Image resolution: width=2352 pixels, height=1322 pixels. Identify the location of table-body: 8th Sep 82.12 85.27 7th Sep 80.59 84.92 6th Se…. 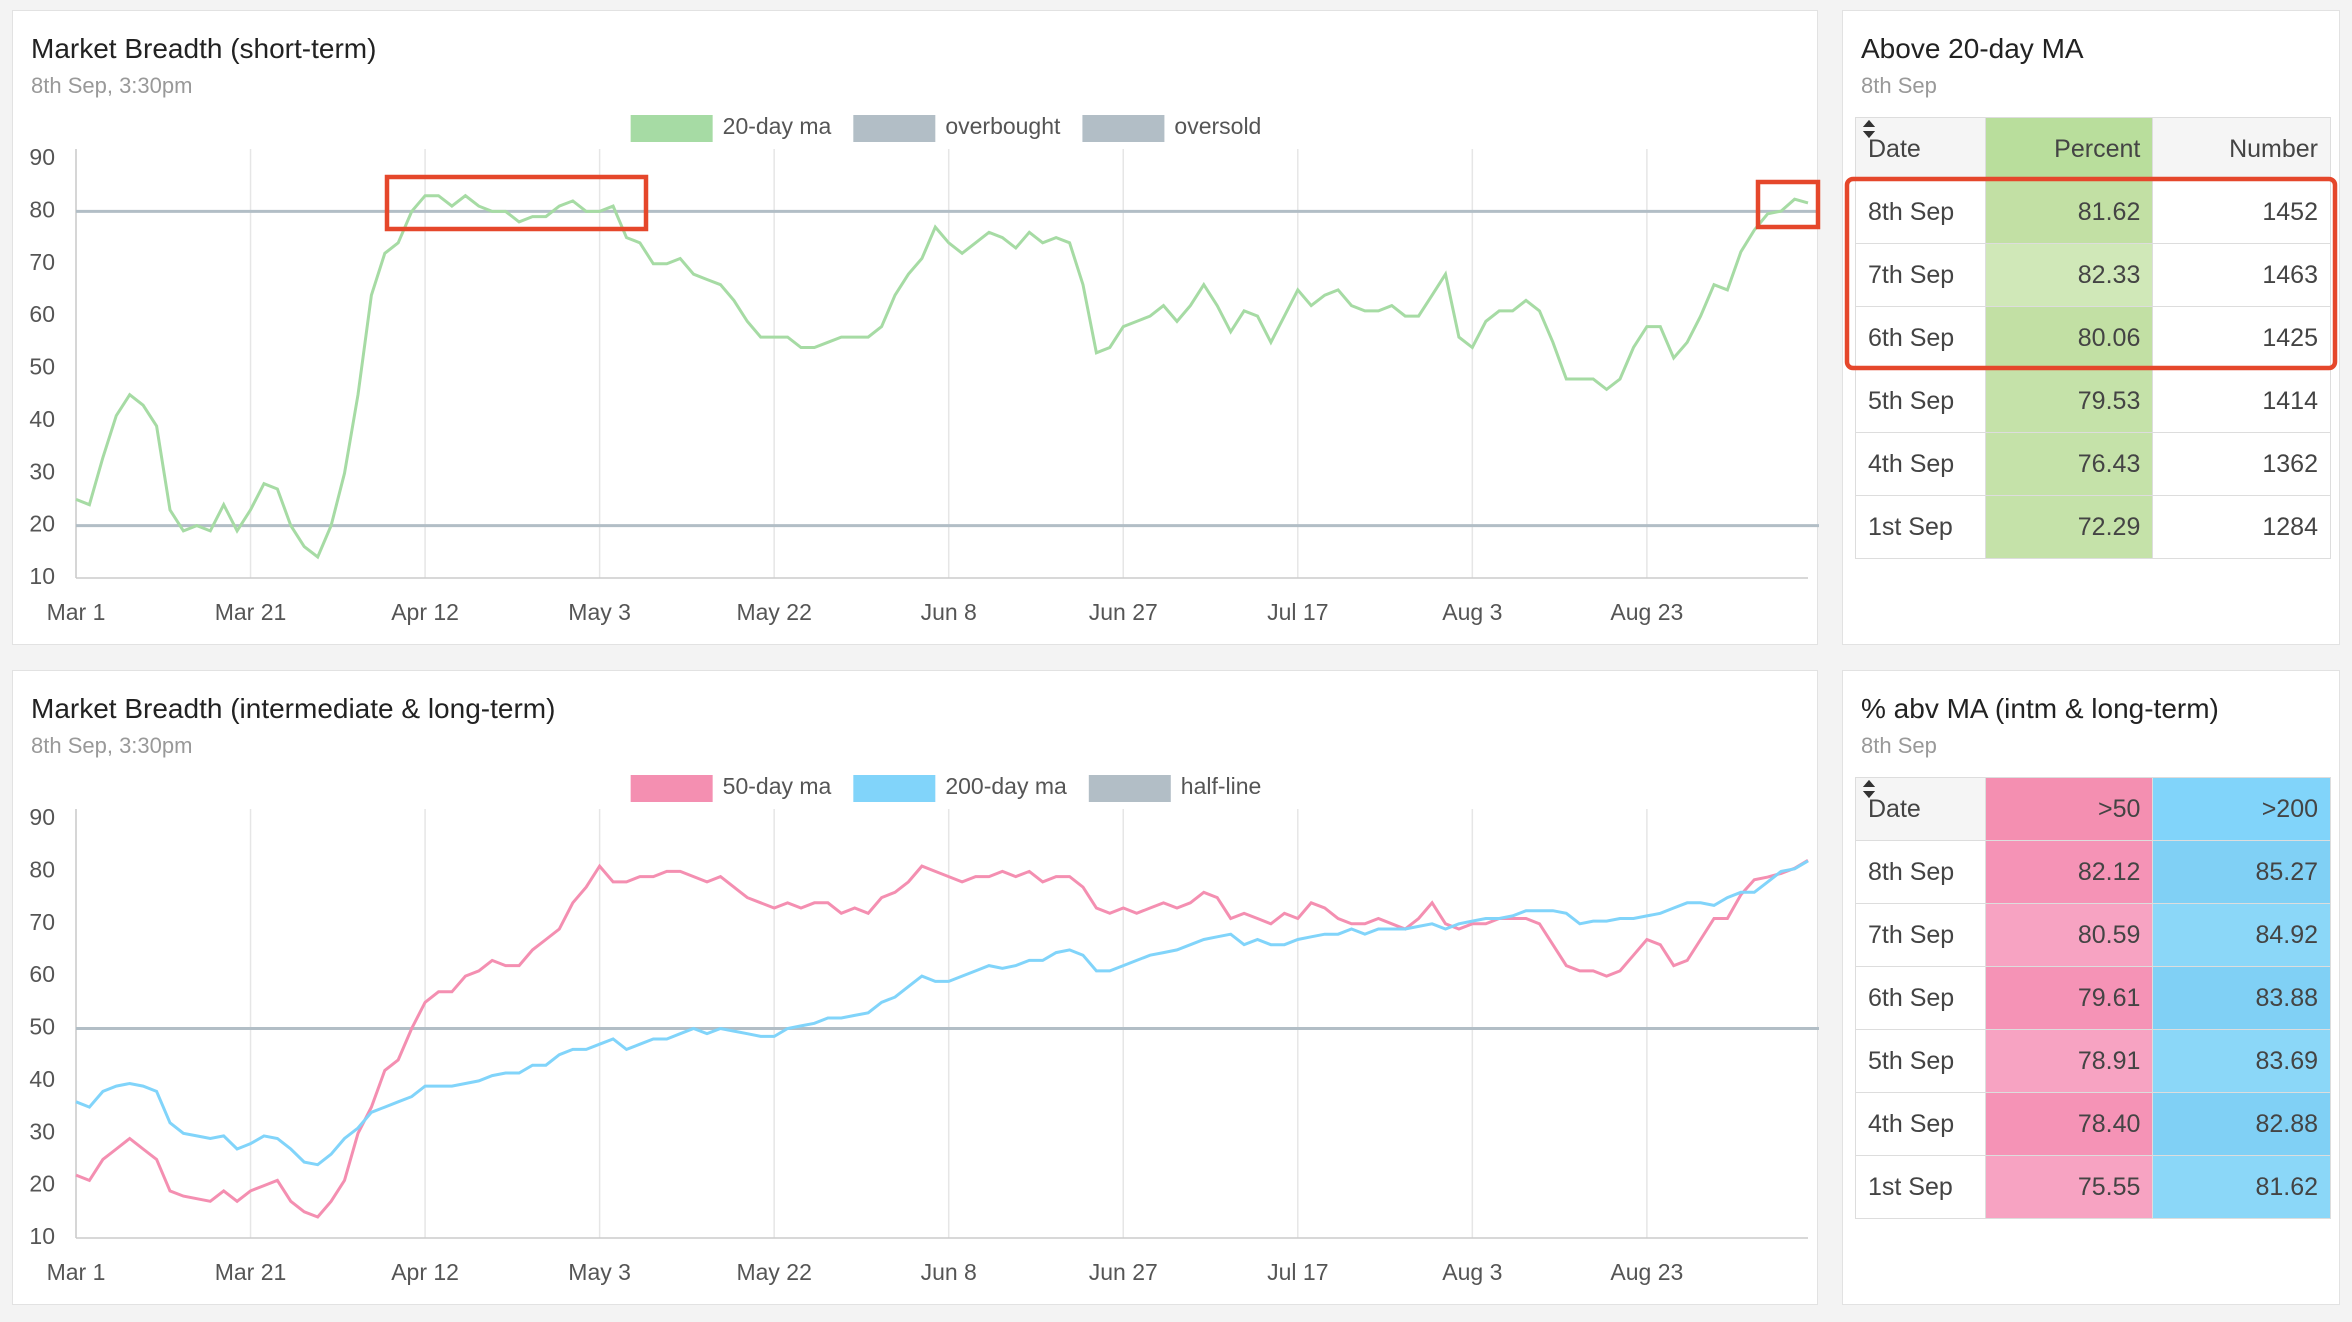
(2093, 1029).